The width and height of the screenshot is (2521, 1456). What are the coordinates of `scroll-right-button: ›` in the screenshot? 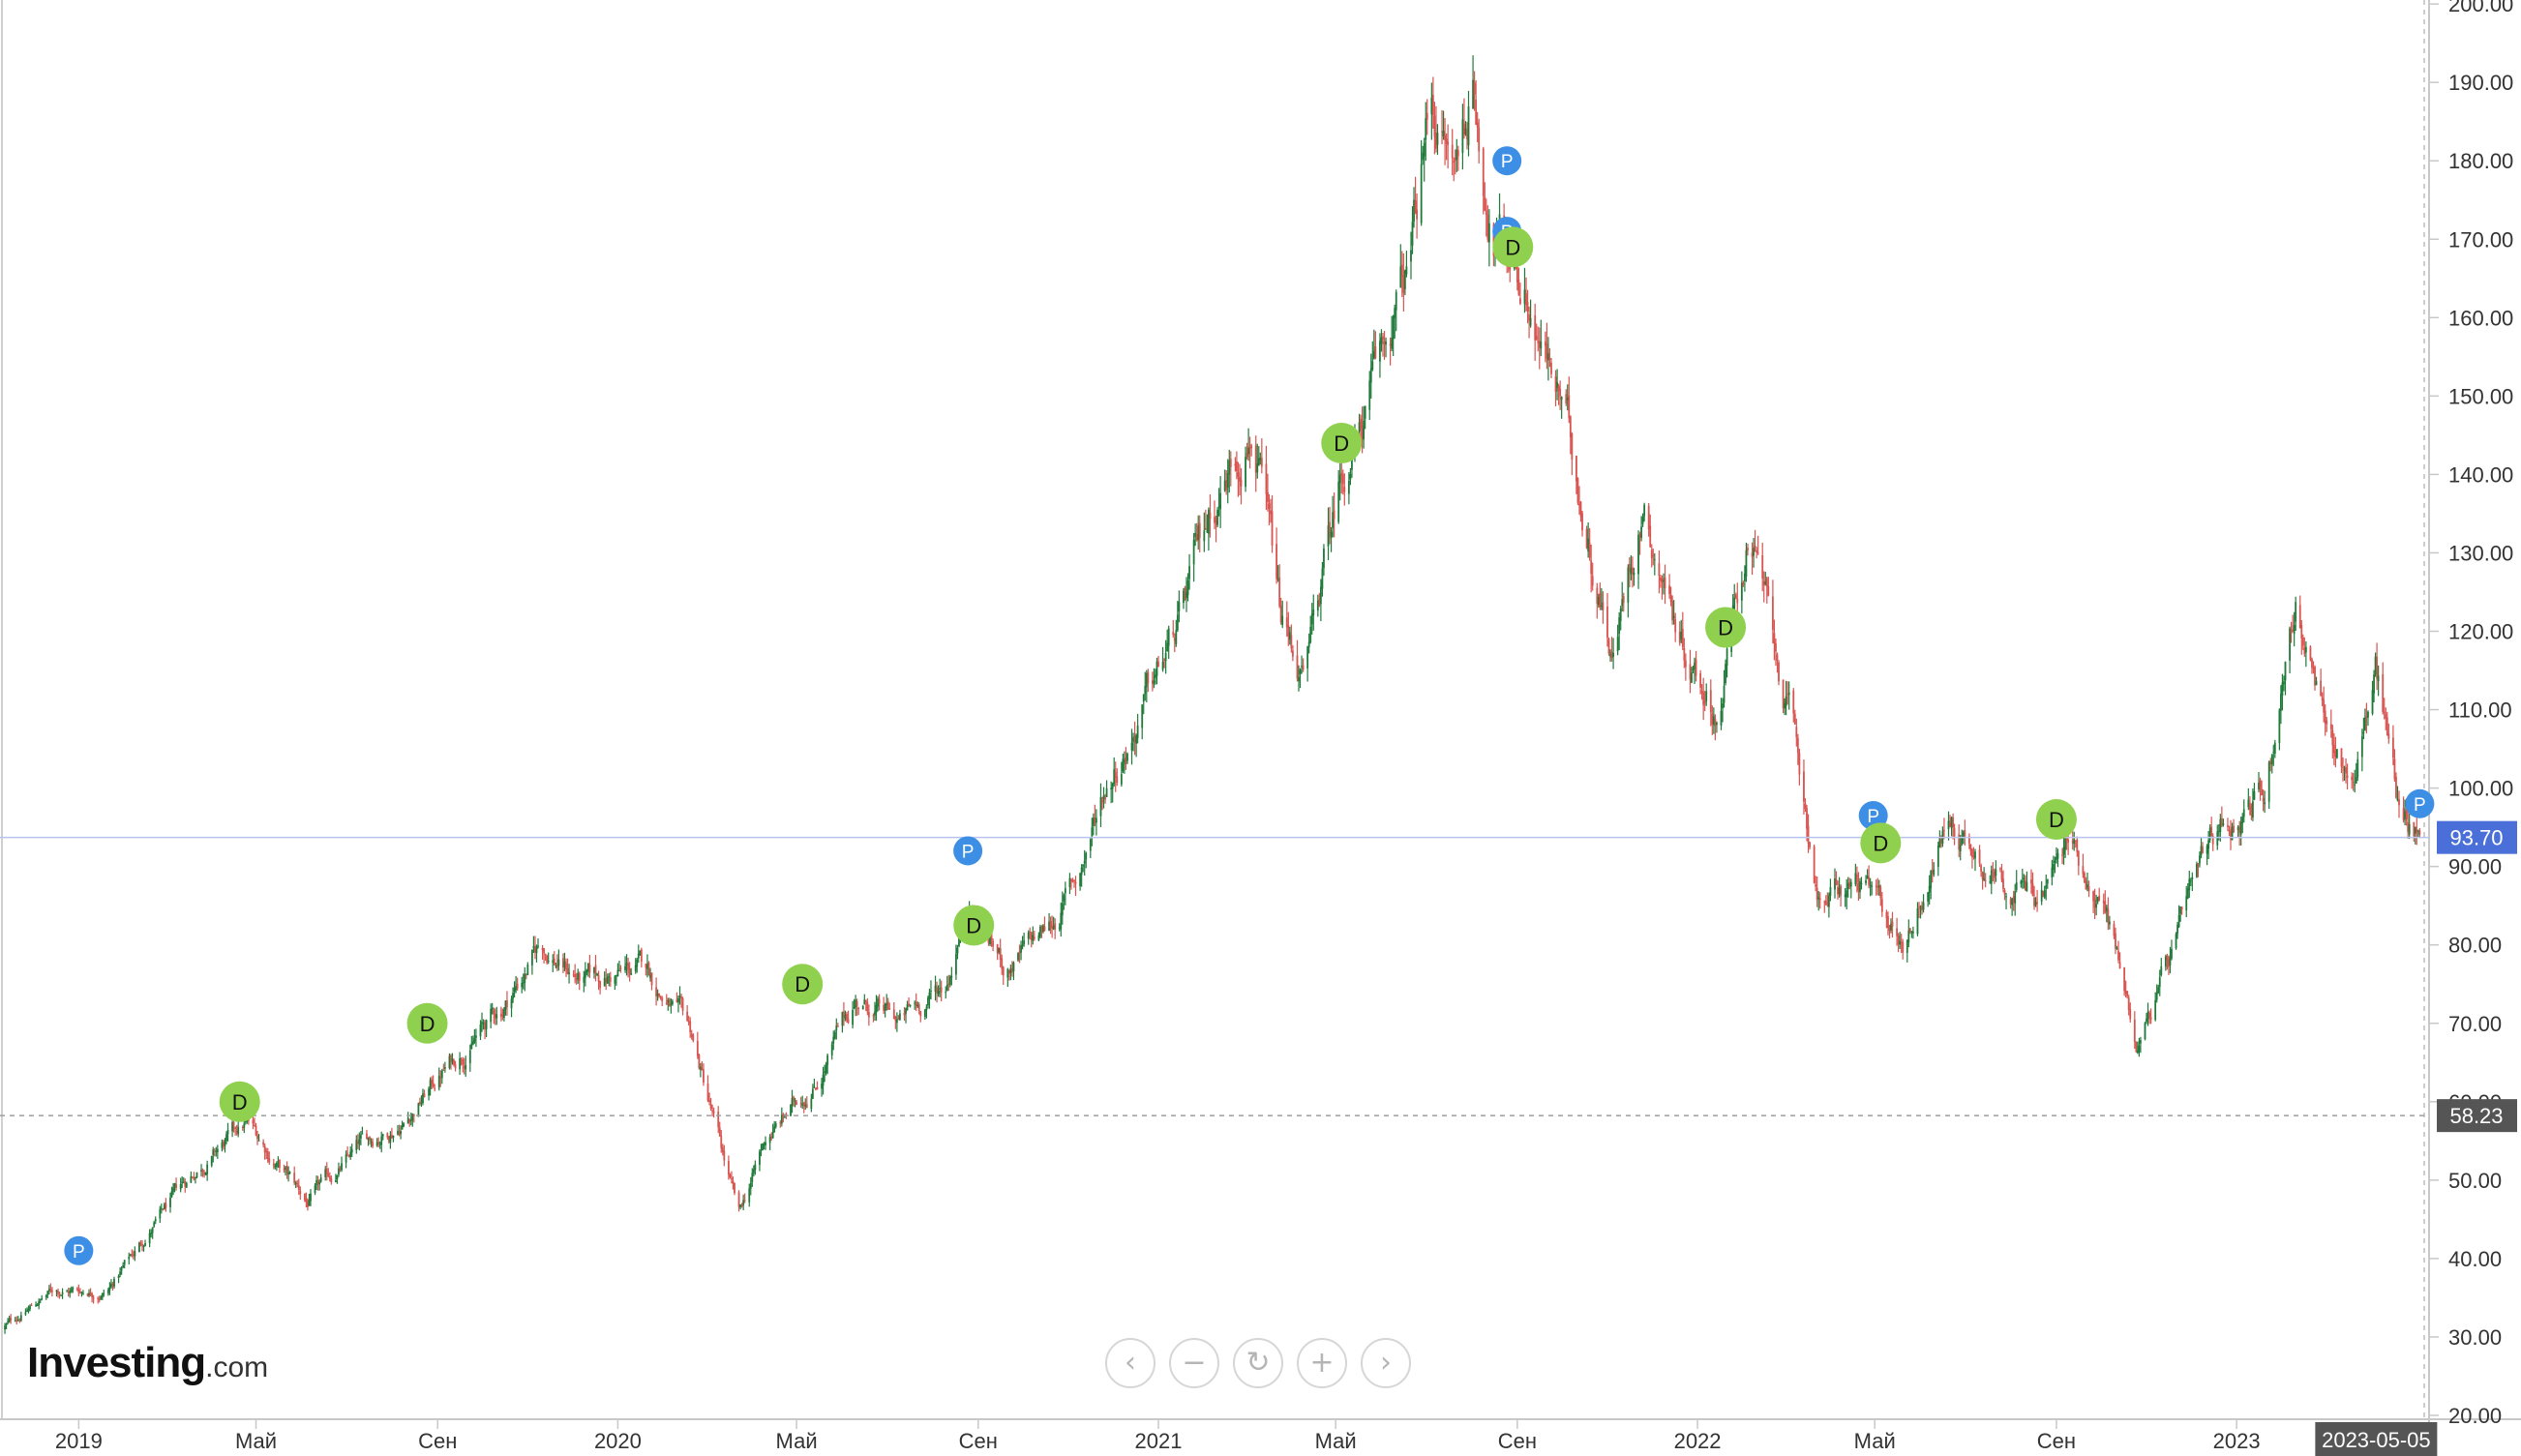 It's located at (1386, 1363).